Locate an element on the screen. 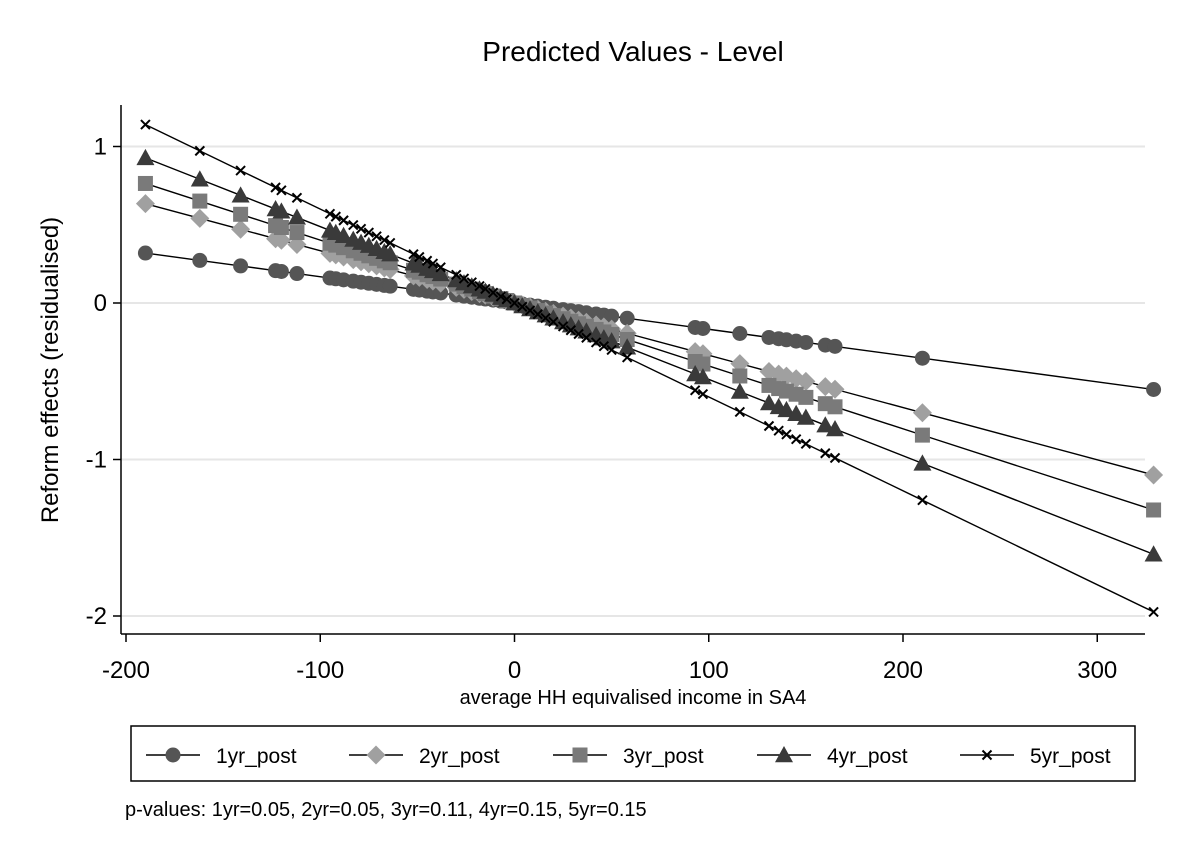 The image size is (1177, 856). x-tick-label: -200 is located at coordinates (126, 670).